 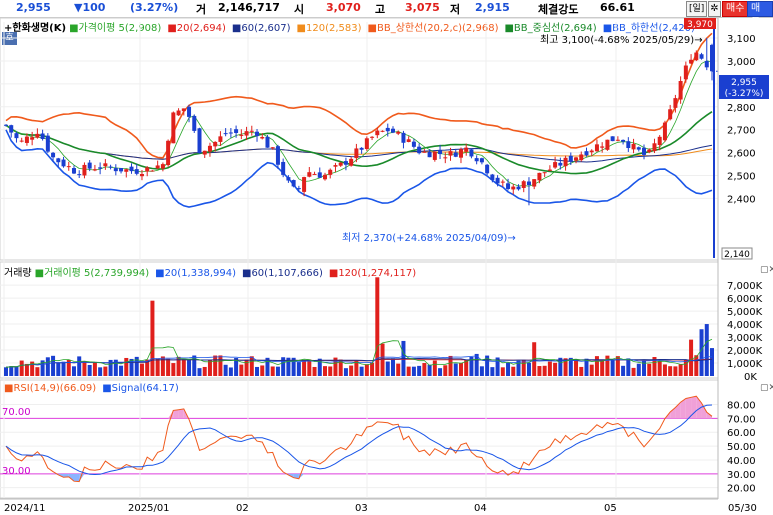 What do you see at coordinates (697, 9) in the screenshot?
I see `period-tab: [일]` at bounding box center [697, 9].